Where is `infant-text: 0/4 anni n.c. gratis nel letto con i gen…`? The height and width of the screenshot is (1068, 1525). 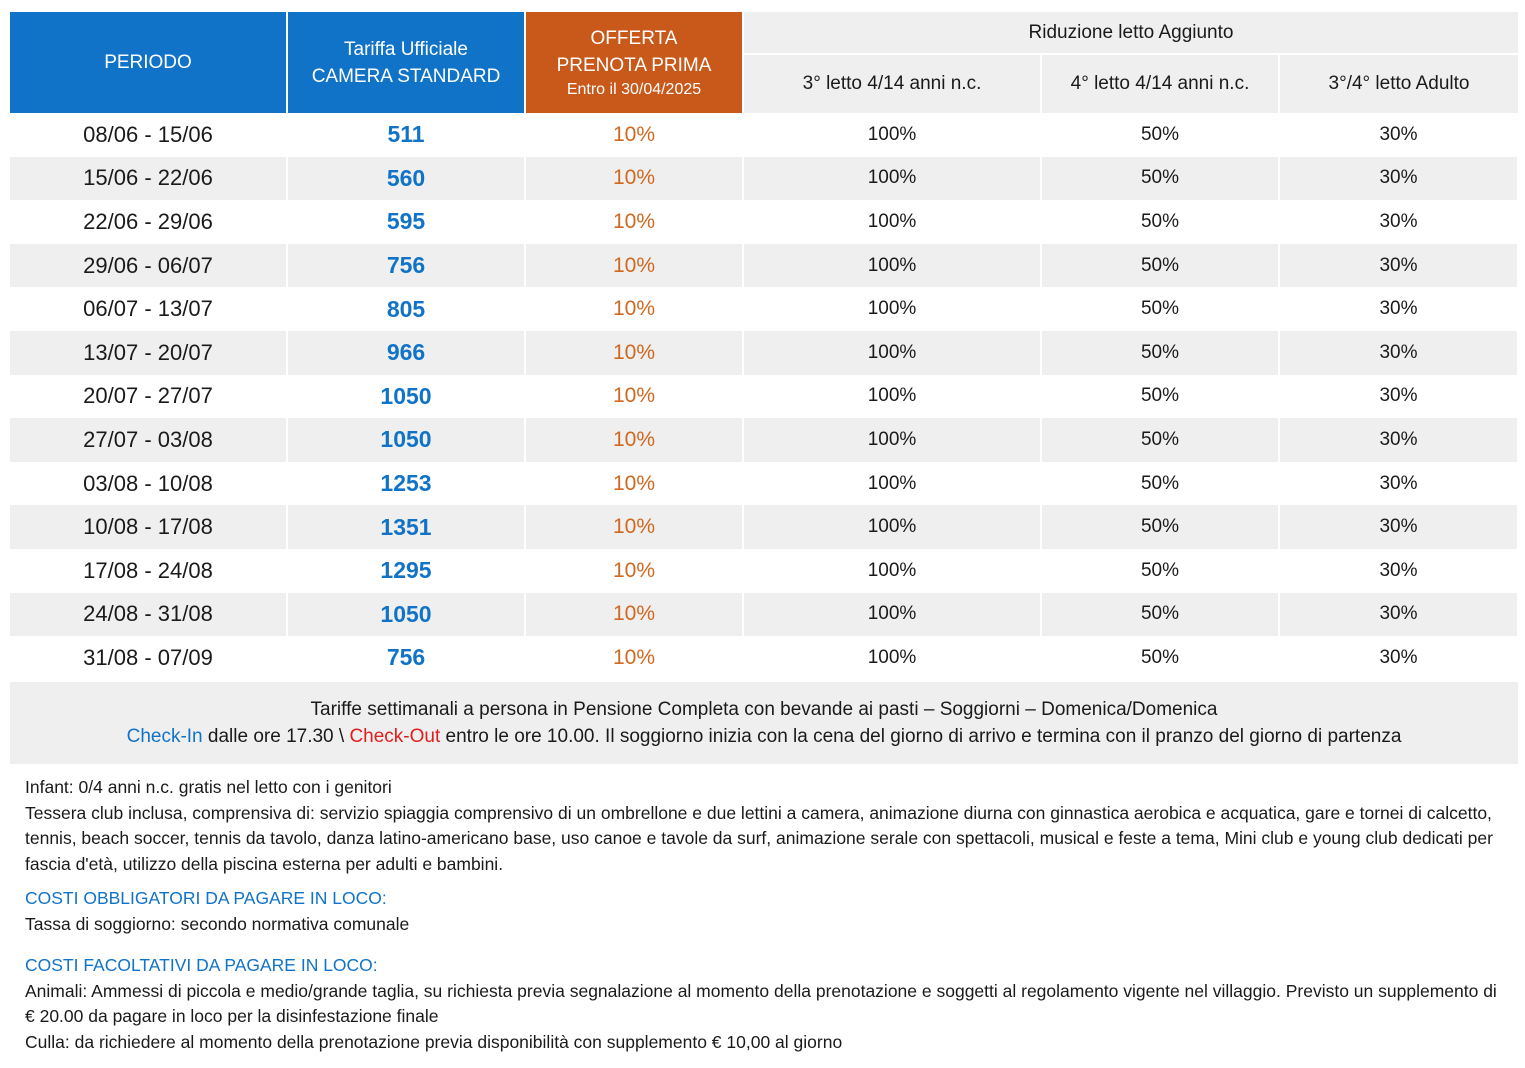 infant-text: 0/4 anni n.c. gratis nel letto con i gen… is located at coordinates (232, 787).